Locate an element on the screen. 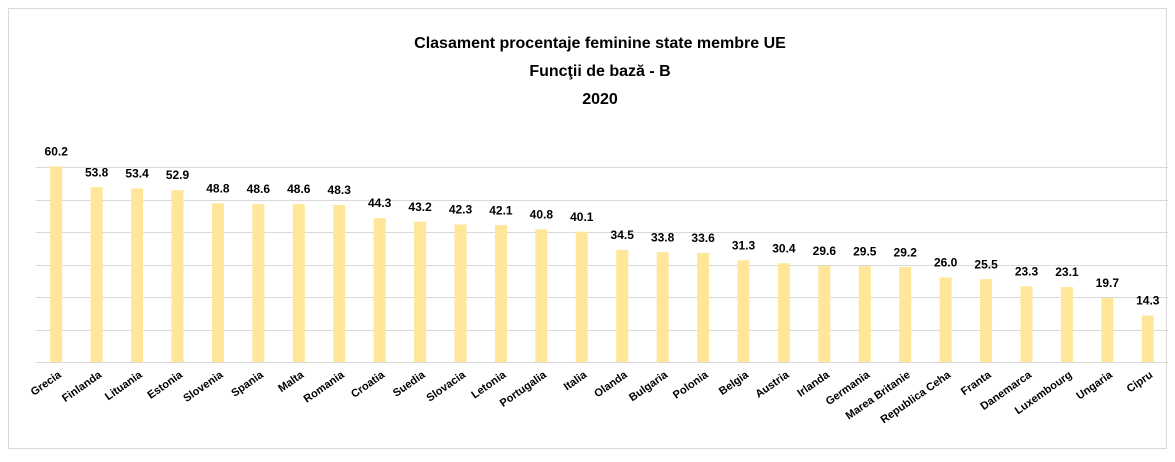 This screenshot has width=1175, height=462. data-label: 29.5 is located at coordinates (865, 251).